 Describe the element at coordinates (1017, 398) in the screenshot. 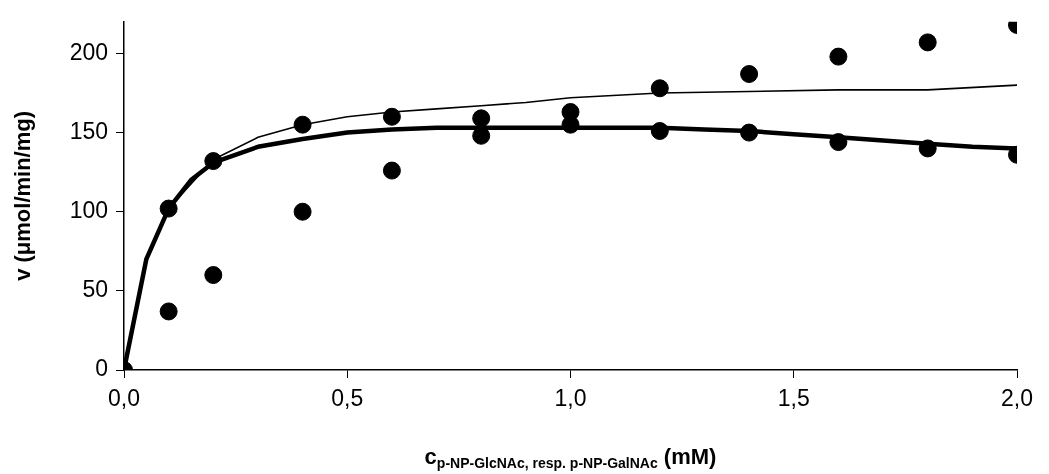

I see `x-tick-label: 2,0` at that location.